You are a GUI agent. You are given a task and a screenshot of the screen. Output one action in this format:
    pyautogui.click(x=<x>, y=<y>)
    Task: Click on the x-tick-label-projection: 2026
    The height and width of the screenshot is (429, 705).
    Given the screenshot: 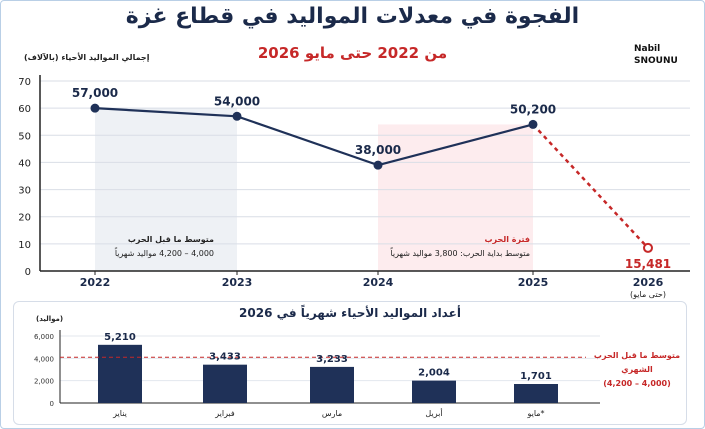 What is the action you would take?
    pyautogui.click(x=648, y=282)
    